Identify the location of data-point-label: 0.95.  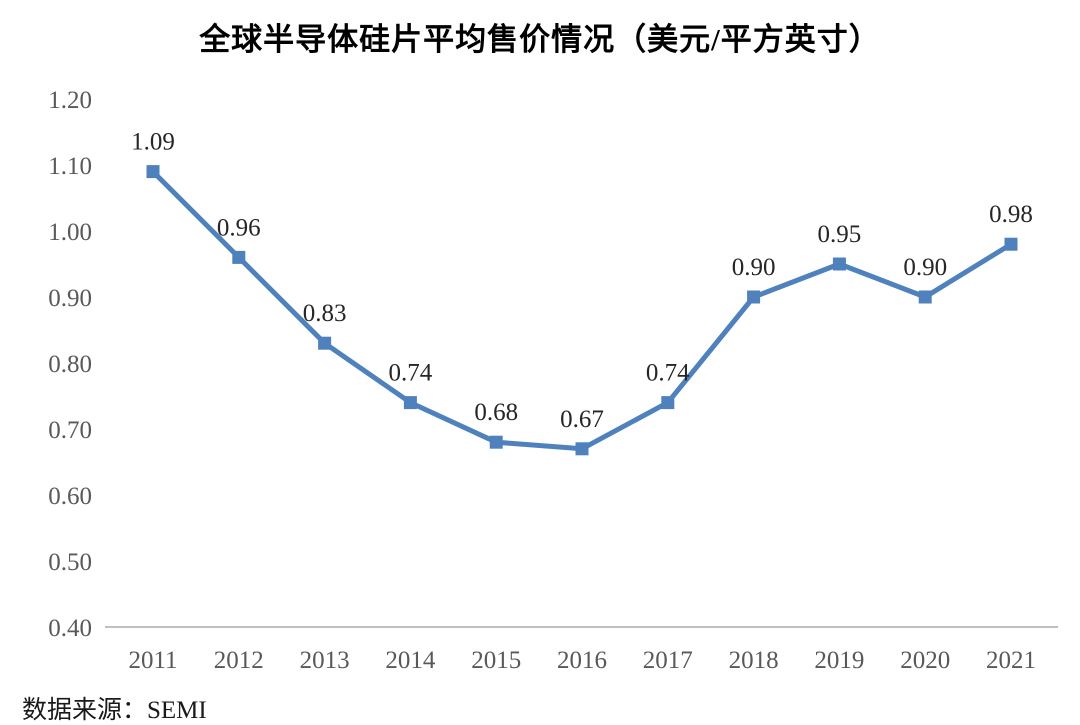
(840, 234).